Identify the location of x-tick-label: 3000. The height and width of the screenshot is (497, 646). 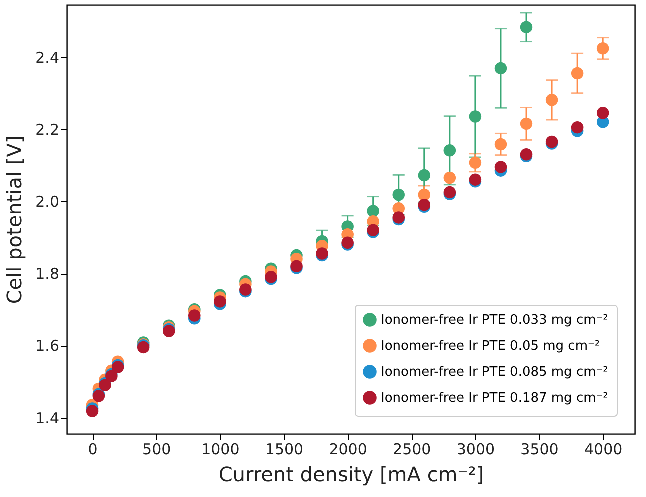
(476, 449).